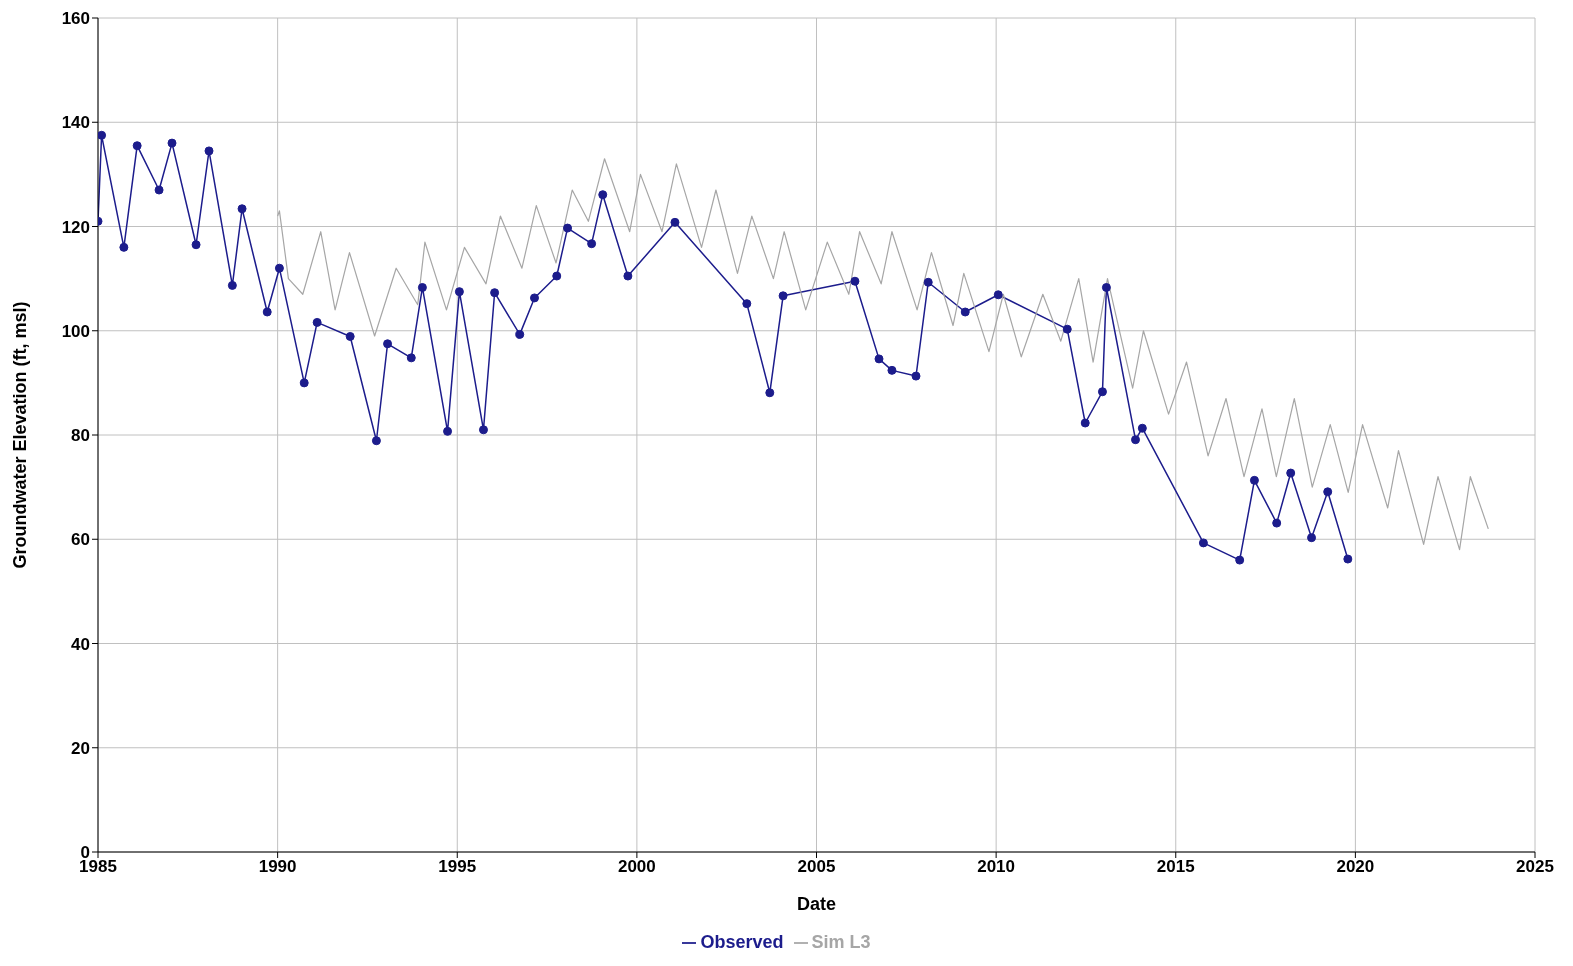 This screenshot has height=966, width=1573. Describe the element at coordinates (80, 540) in the screenshot. I see `y-tick-label: 60` at that location.